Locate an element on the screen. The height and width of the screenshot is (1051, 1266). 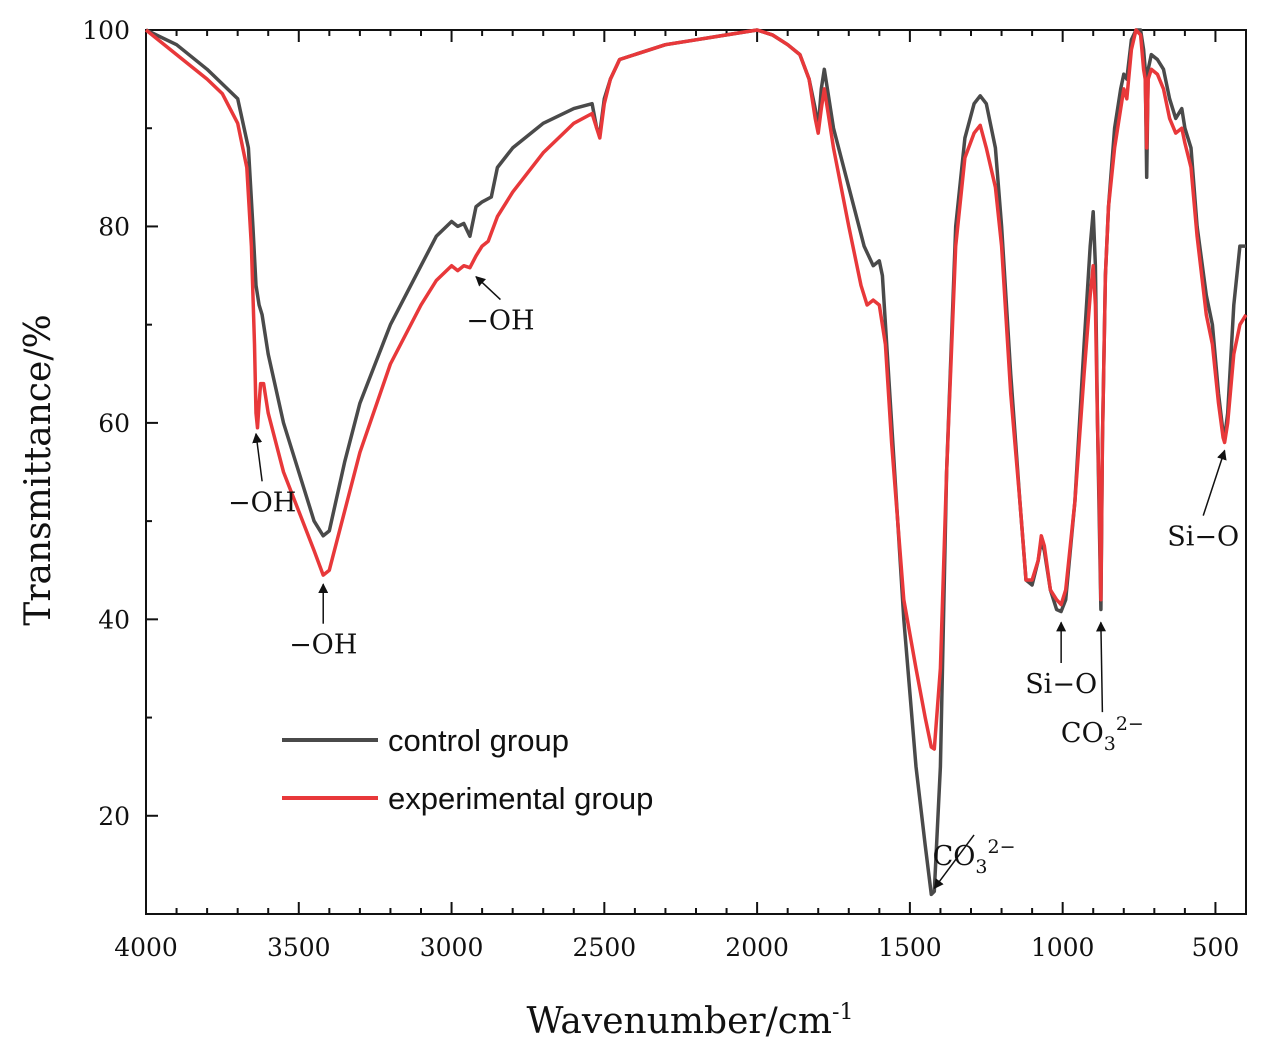
x-axis-title-main: Wavenumber/cm is located at coordinates (679, 1021).